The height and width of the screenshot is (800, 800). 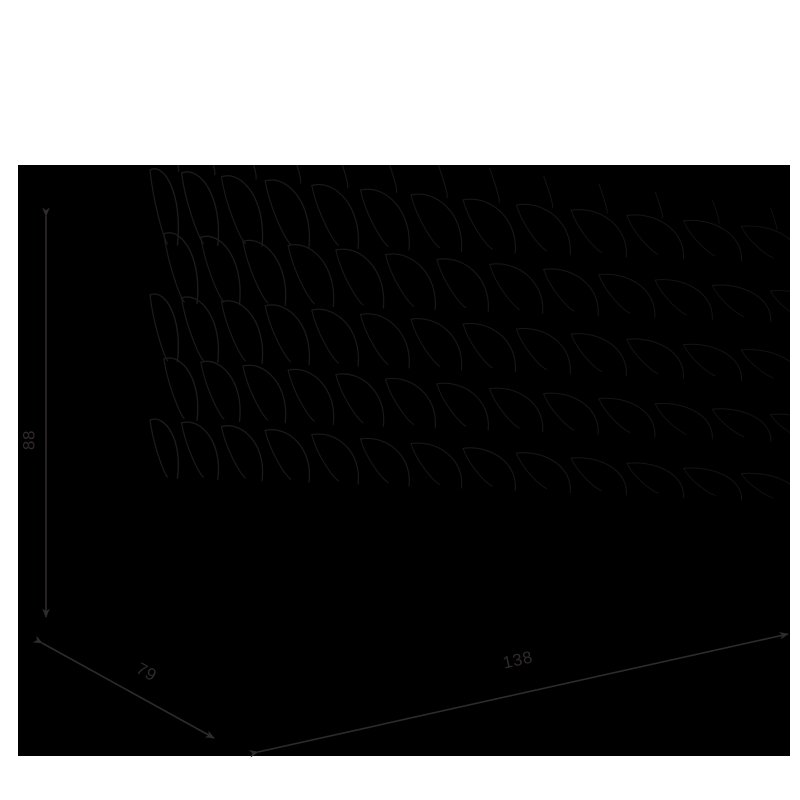 I want to click on height-dimension-label: 88, so click(x=28, y=440).